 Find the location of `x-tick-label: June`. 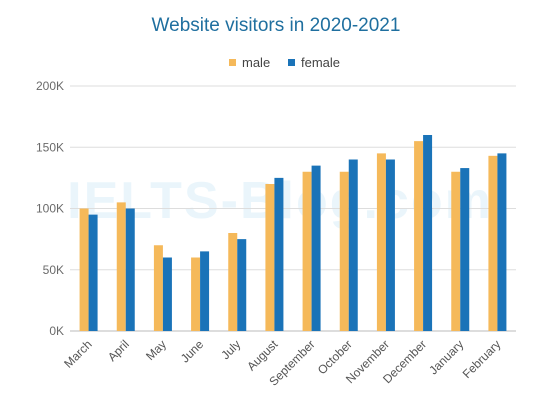

x-tick-label: June is located at coordinates (192, 351).